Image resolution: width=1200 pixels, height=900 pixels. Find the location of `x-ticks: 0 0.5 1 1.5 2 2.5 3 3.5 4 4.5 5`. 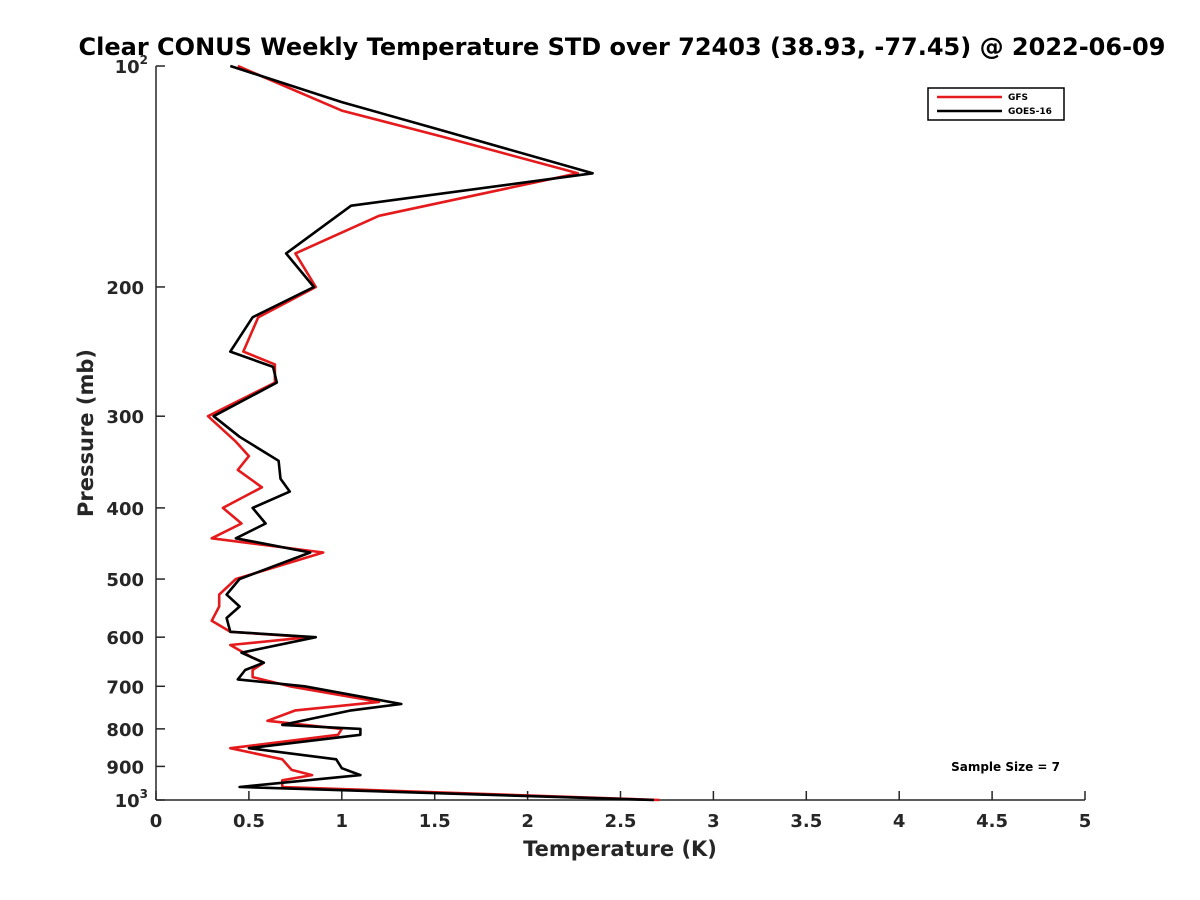

x-ticks: 0 0.5 1 1.5 2 2.5 3 3.5 4 4.5 5 is located at coordinates (621, 811).